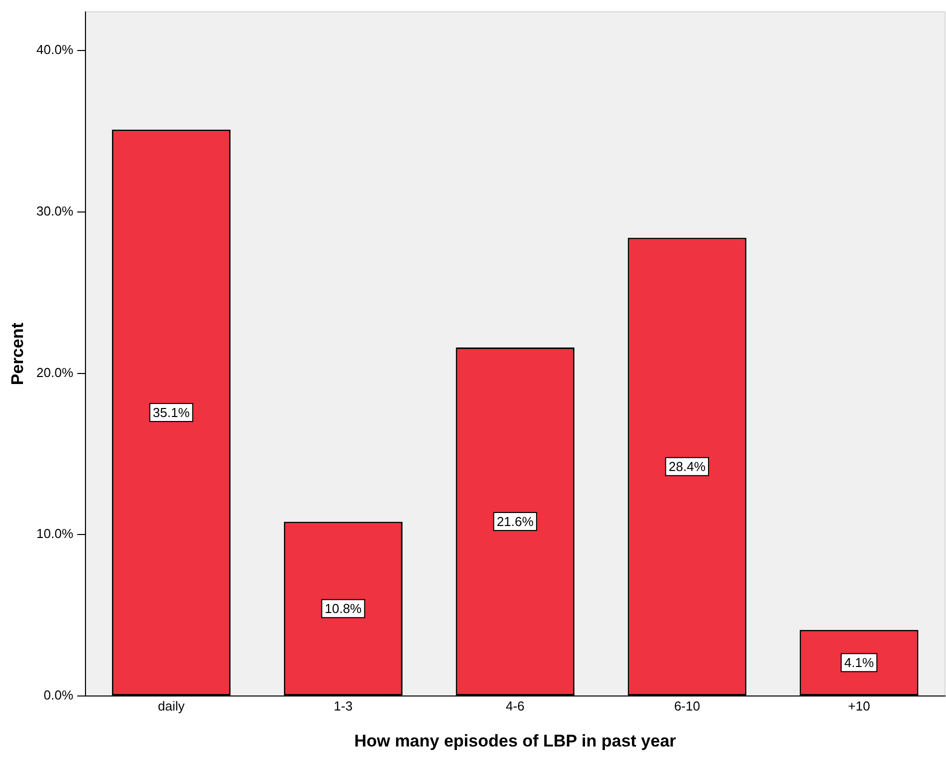 This screenshot has width=946, height=764. Describe the element at coordinates (59, 695) in the screenshot. I see `y-tick-label: 0.0%` at that location.